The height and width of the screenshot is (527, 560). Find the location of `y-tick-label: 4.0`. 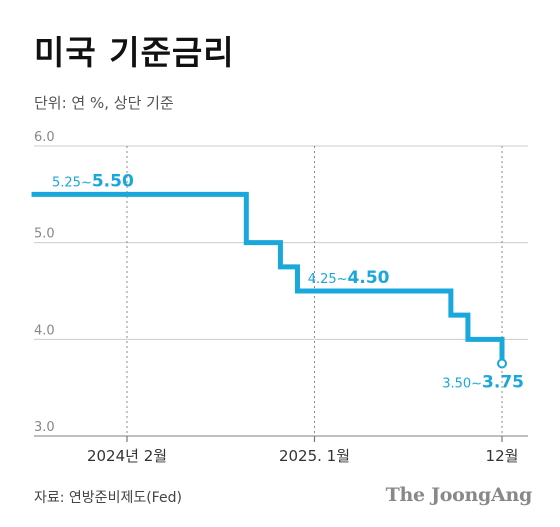

y-tick-label: 4.0 is located at coordinates (44, 330).